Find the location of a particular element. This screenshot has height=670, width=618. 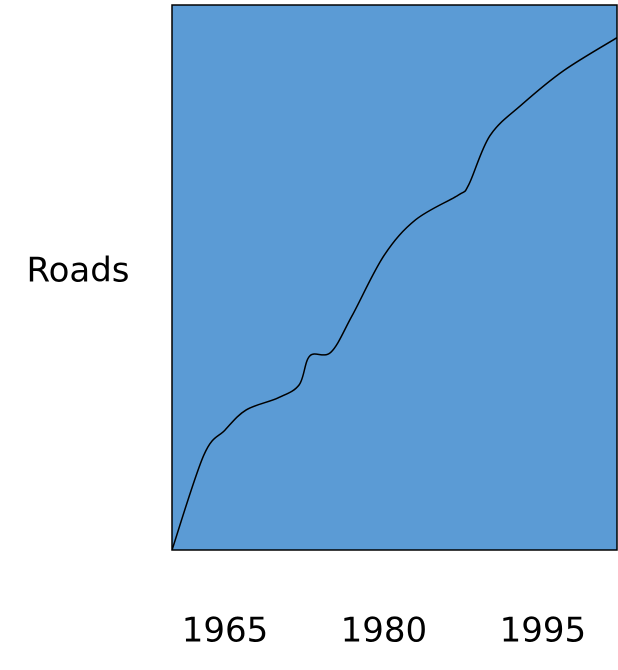

x-tick-label: 1995 is located at coordinates (543, 631).